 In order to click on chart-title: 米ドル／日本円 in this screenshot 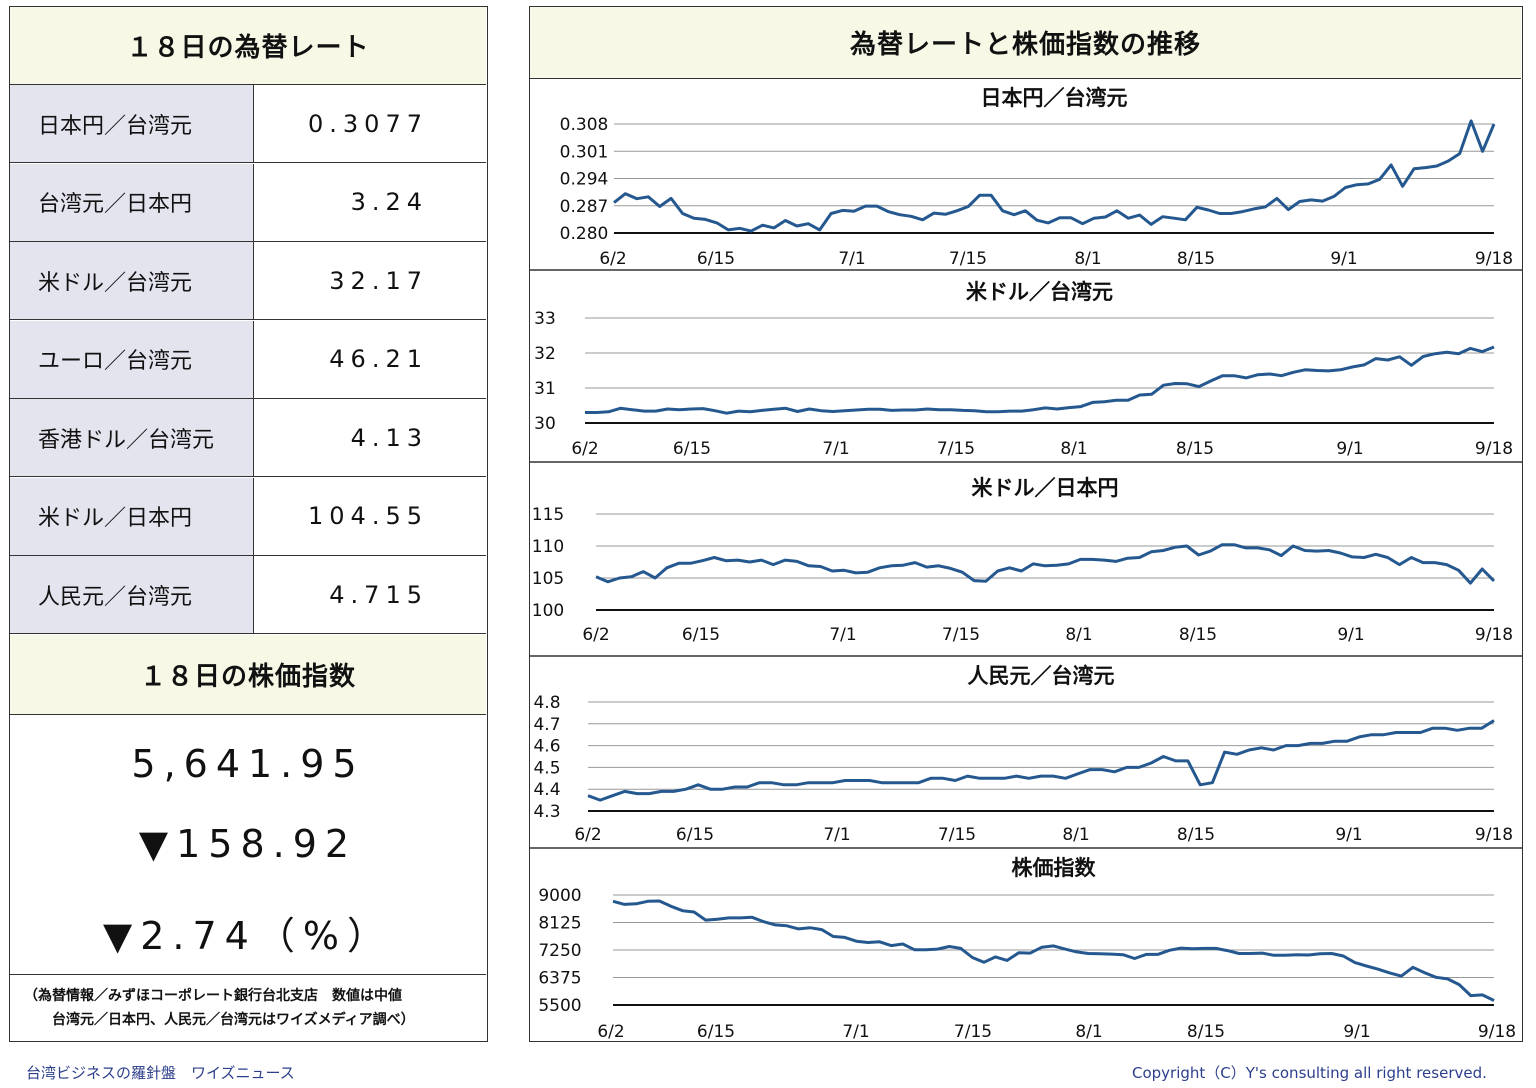, I will do `click(1045, 488)`.